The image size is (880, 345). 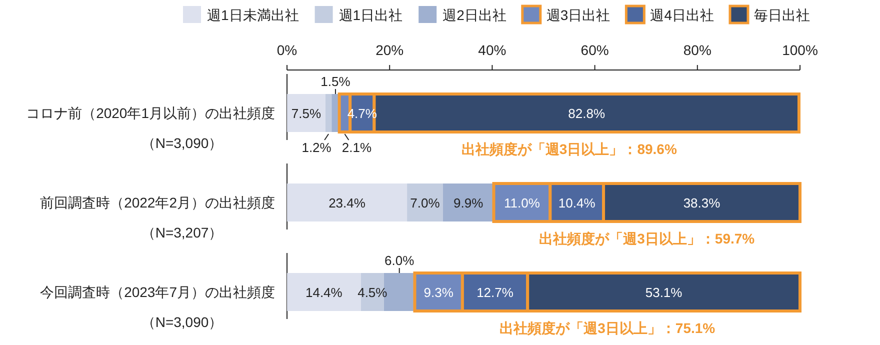 What do you see at coordinates (578, 15) in the screenshot?
I see `legend-label: 週3日出社` at bounding box center [578, 15].